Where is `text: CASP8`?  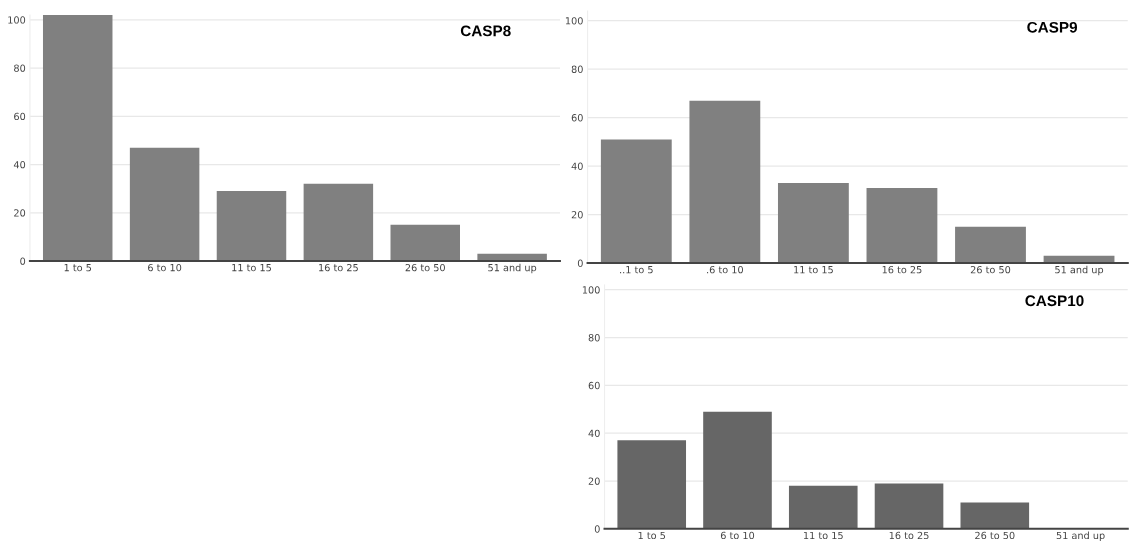
text: CASP8 is located at coordinates (485, 31).